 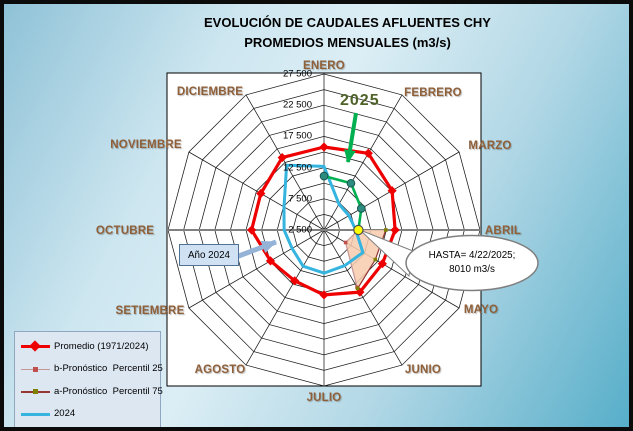 What do you see at coordinates (472, 263) in the screenshot?
I see `callout-ellipse` at bounding box center [472, 263].